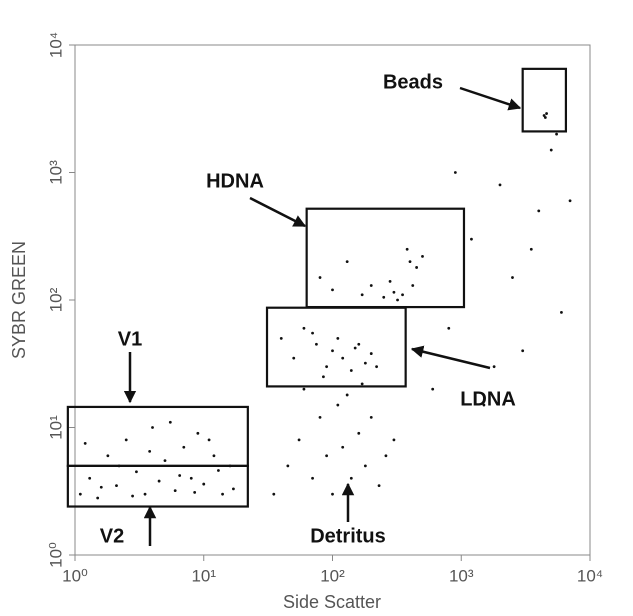  What do you see at coordinates (19, 300) in the screenshot?
I see `y-axis-label: SYBR GREEN` at bounding box center [19, 300].